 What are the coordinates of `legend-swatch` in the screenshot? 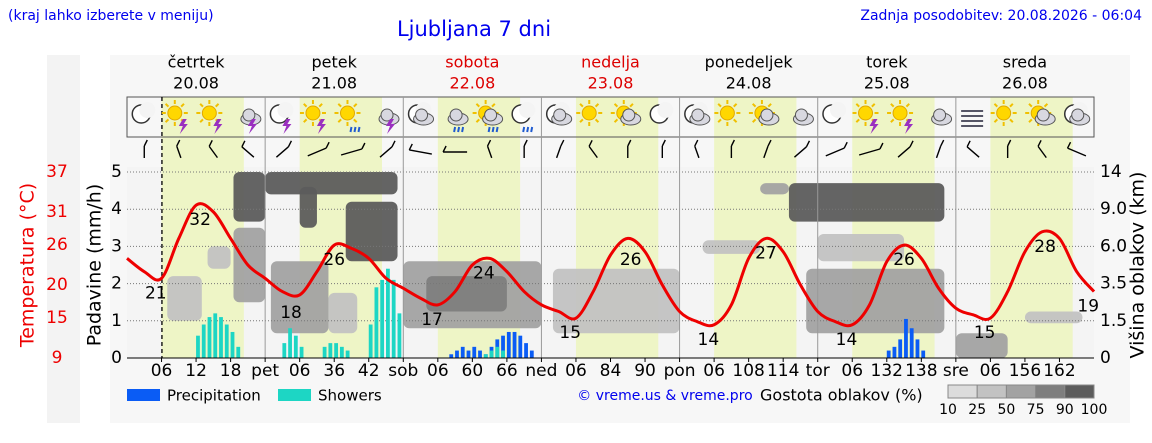 It's located at (294, 395).